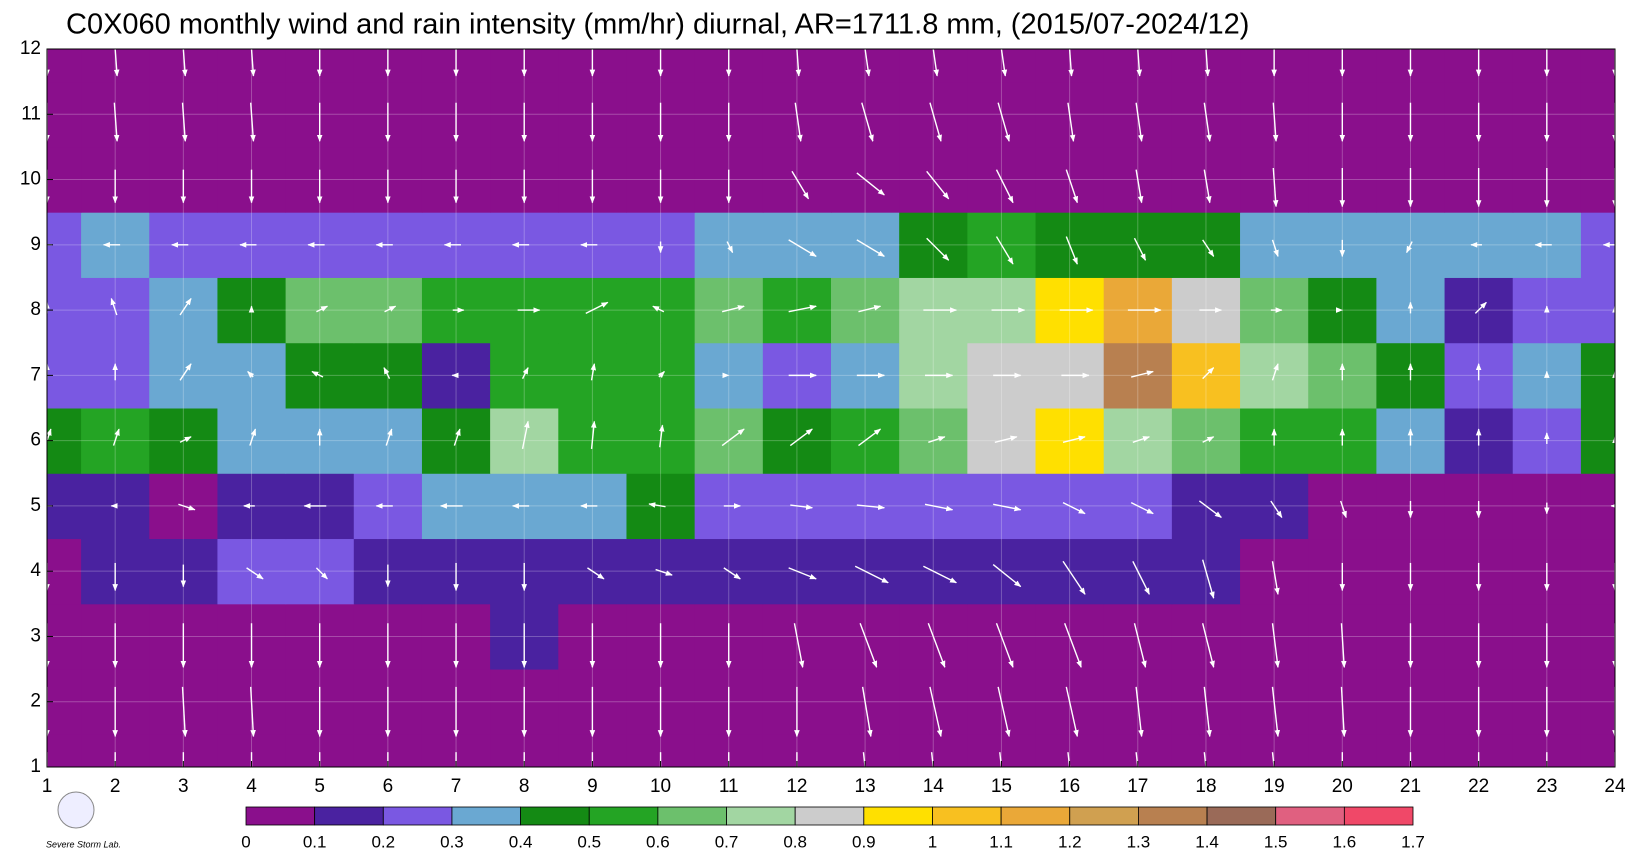 Image resolution: width=1640 pixels, height=865 pixels. What do you see at coordinates (1137, 786) in the screenshot?
I see `x-tick-label: 17` at bounding box center [1137, 786].